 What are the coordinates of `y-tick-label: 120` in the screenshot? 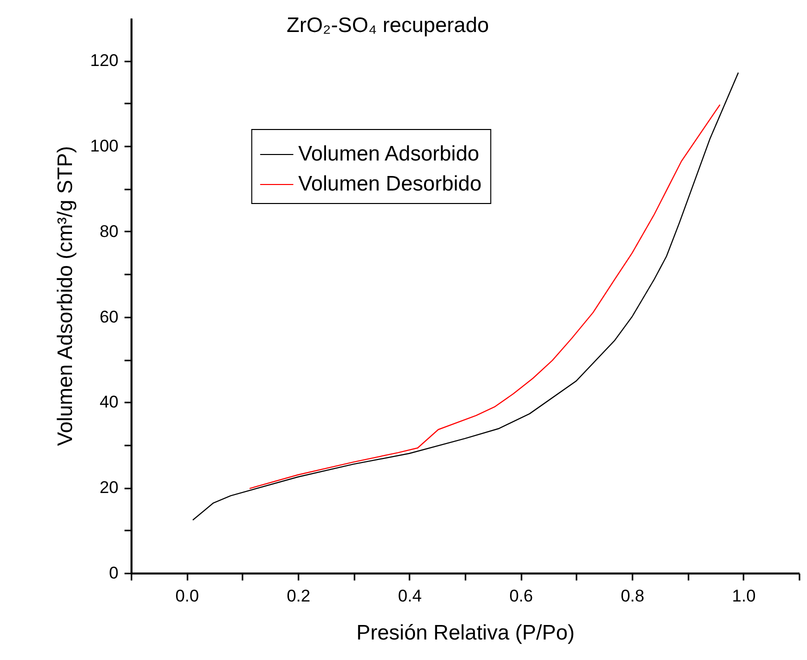 It's located at (104, 60).